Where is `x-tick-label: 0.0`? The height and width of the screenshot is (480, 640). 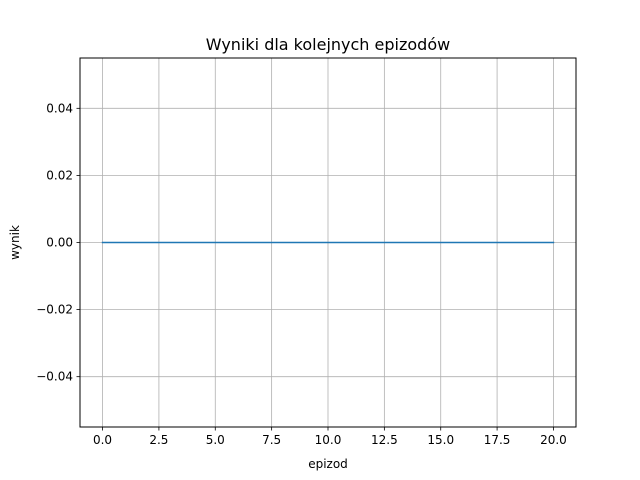
x-tick-label: 0.0 is located at coordinates (102, 440).